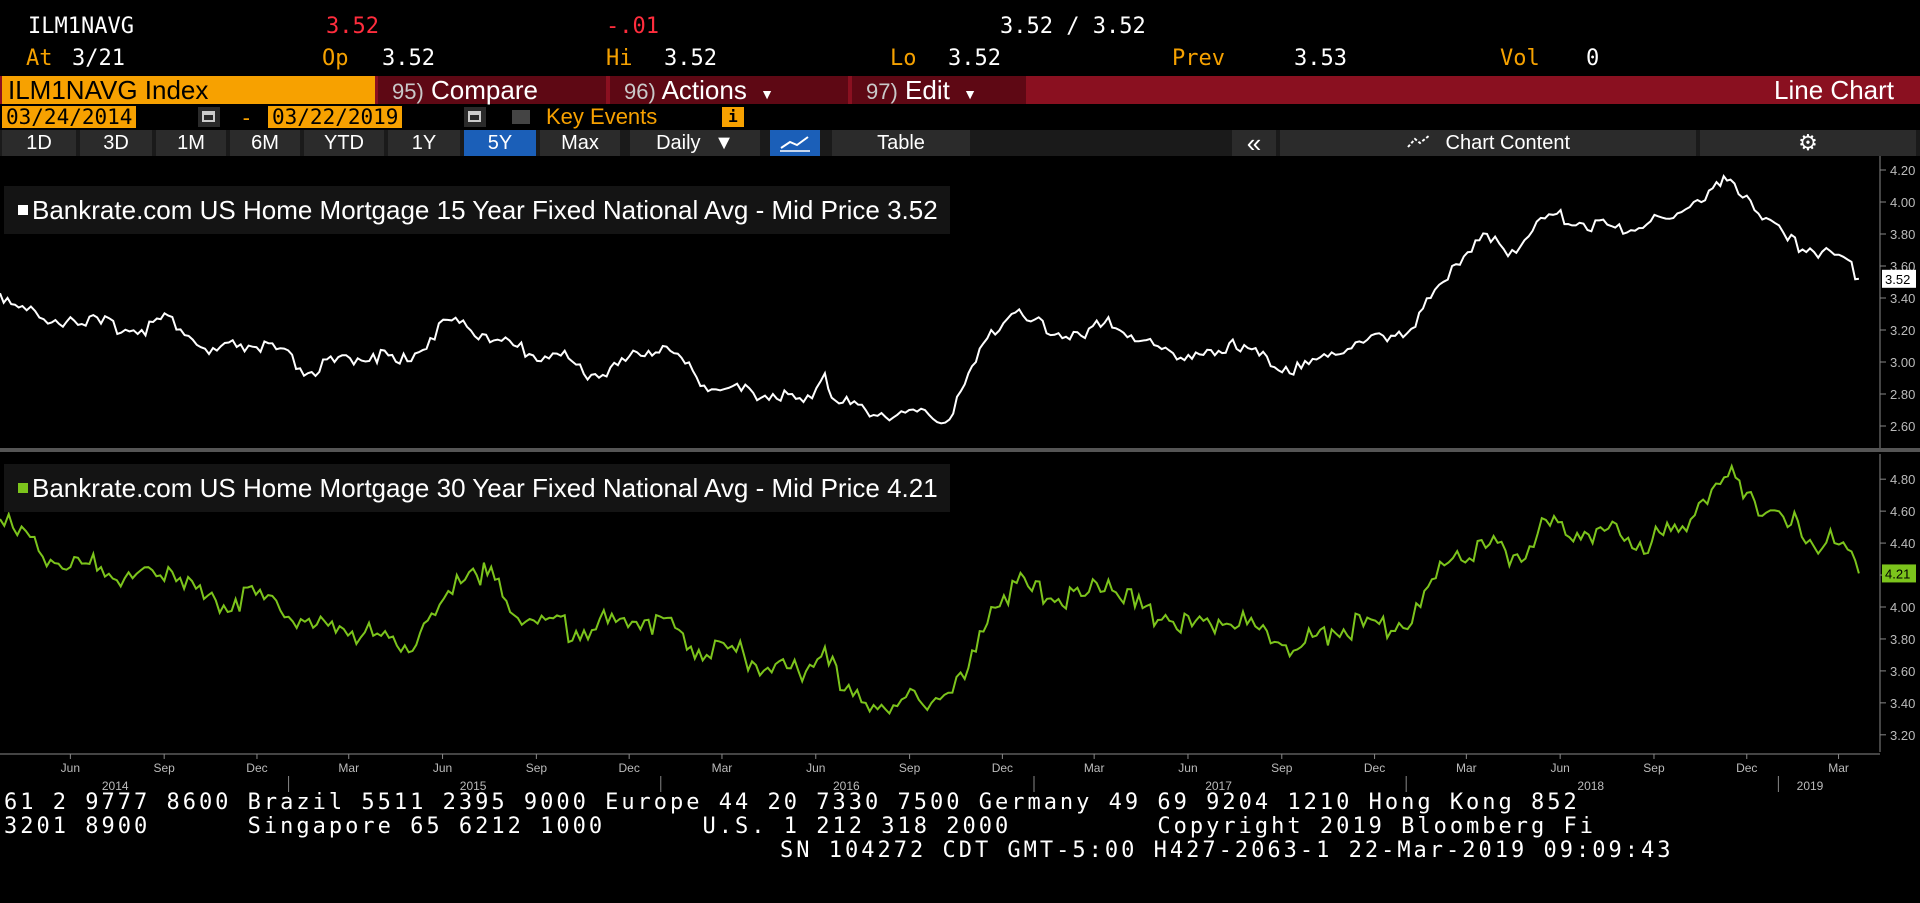 This screenshot has width=1920, height=903. What do you see at coordinates (882, 91) in the screenshot?
I see `edit-number: 97)` at bounding box center [882, 91].